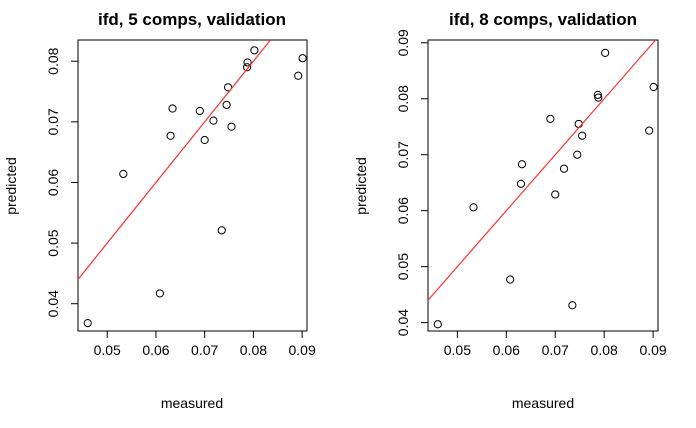 The height and width of the screenshot is (428, 696). I want to click on chart-title: ifd, 5 comps, validation, so click(192, 19).